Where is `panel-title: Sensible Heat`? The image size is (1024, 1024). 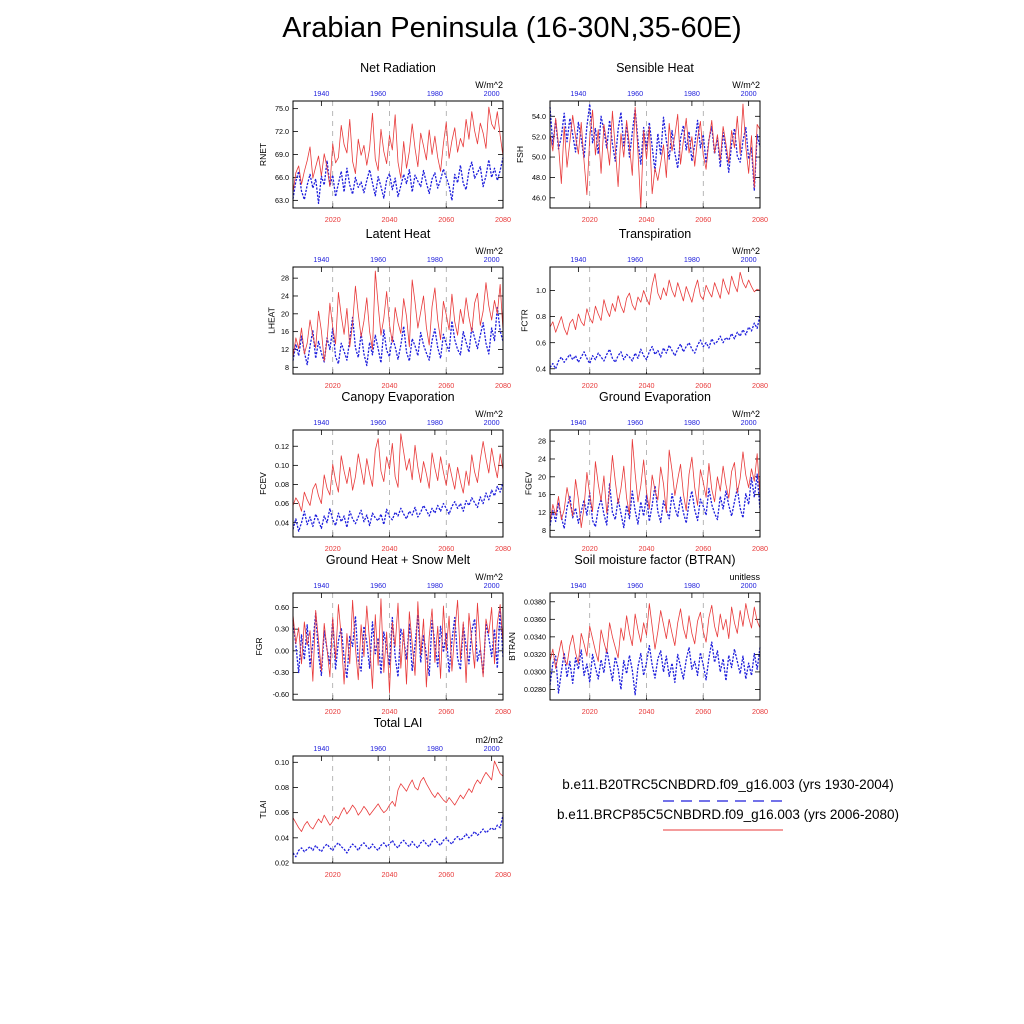 panel-title: Sensible Heat is located at coordinates (655, 68).